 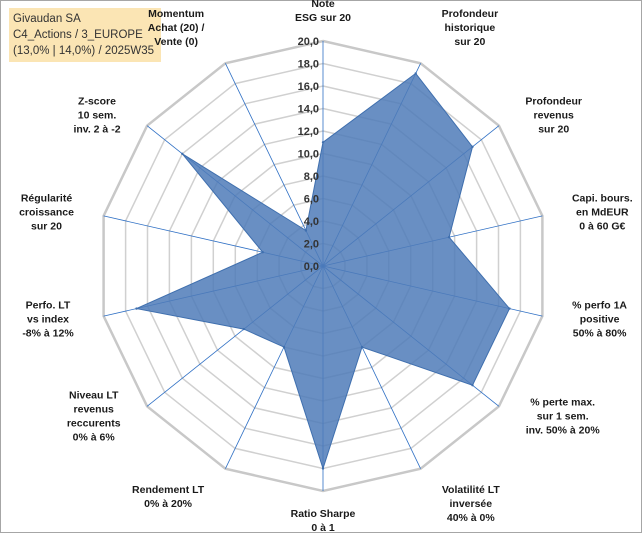 What do you see at coordinates (168, 497) in the screenshot?
I see `axis-label-8: Rendement LT 0% à 20%` at bounding box center [168, 497].